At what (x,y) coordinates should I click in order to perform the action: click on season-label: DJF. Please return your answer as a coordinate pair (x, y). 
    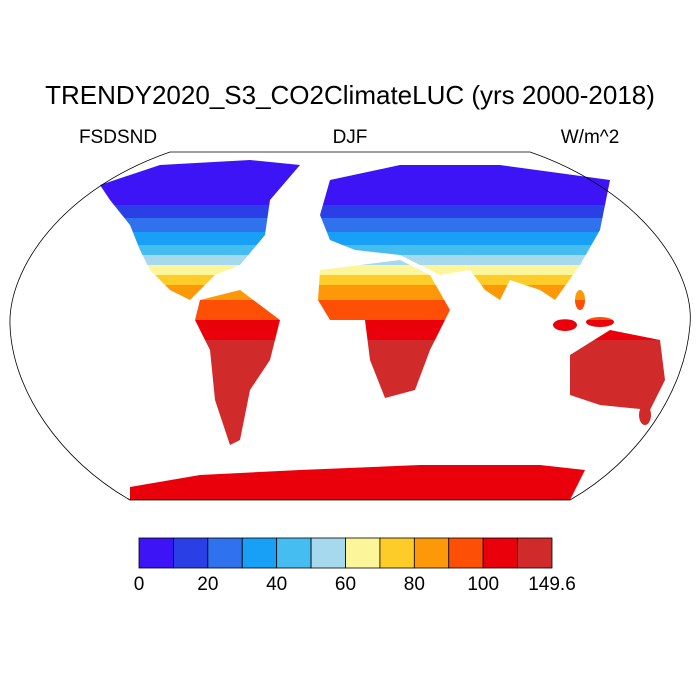
    Looking at the image, I should click on (350, 137).